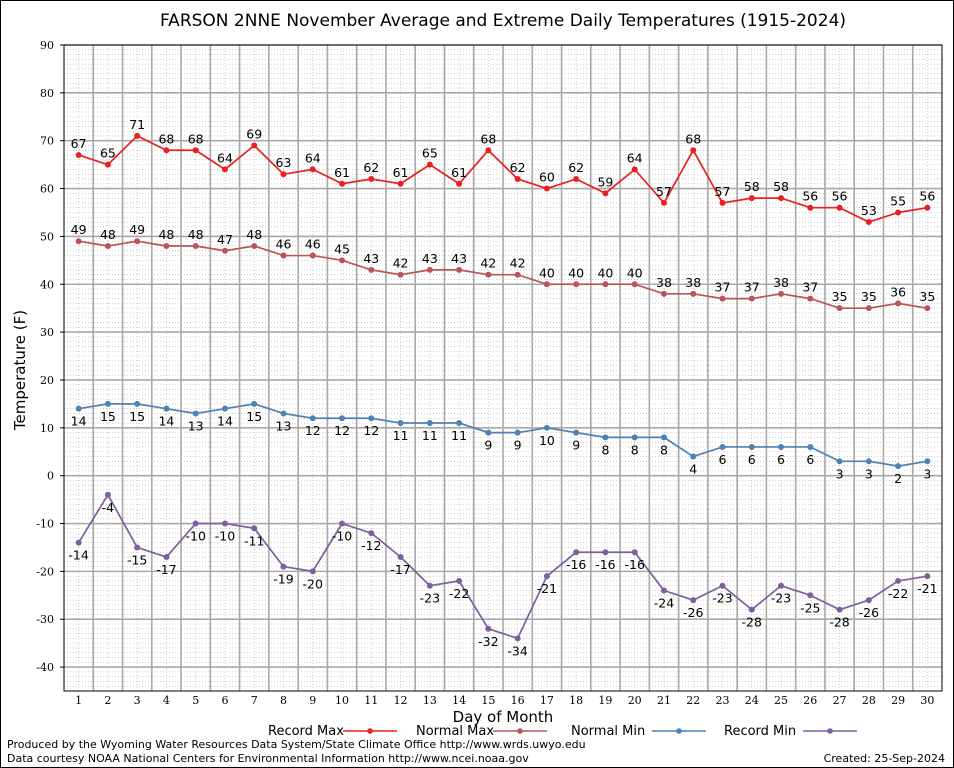 This screenshot has width=954, height=768. Describe the element at coordinates (195, 700) in the screenshot. I see `x-tick-label: 5` at that location.